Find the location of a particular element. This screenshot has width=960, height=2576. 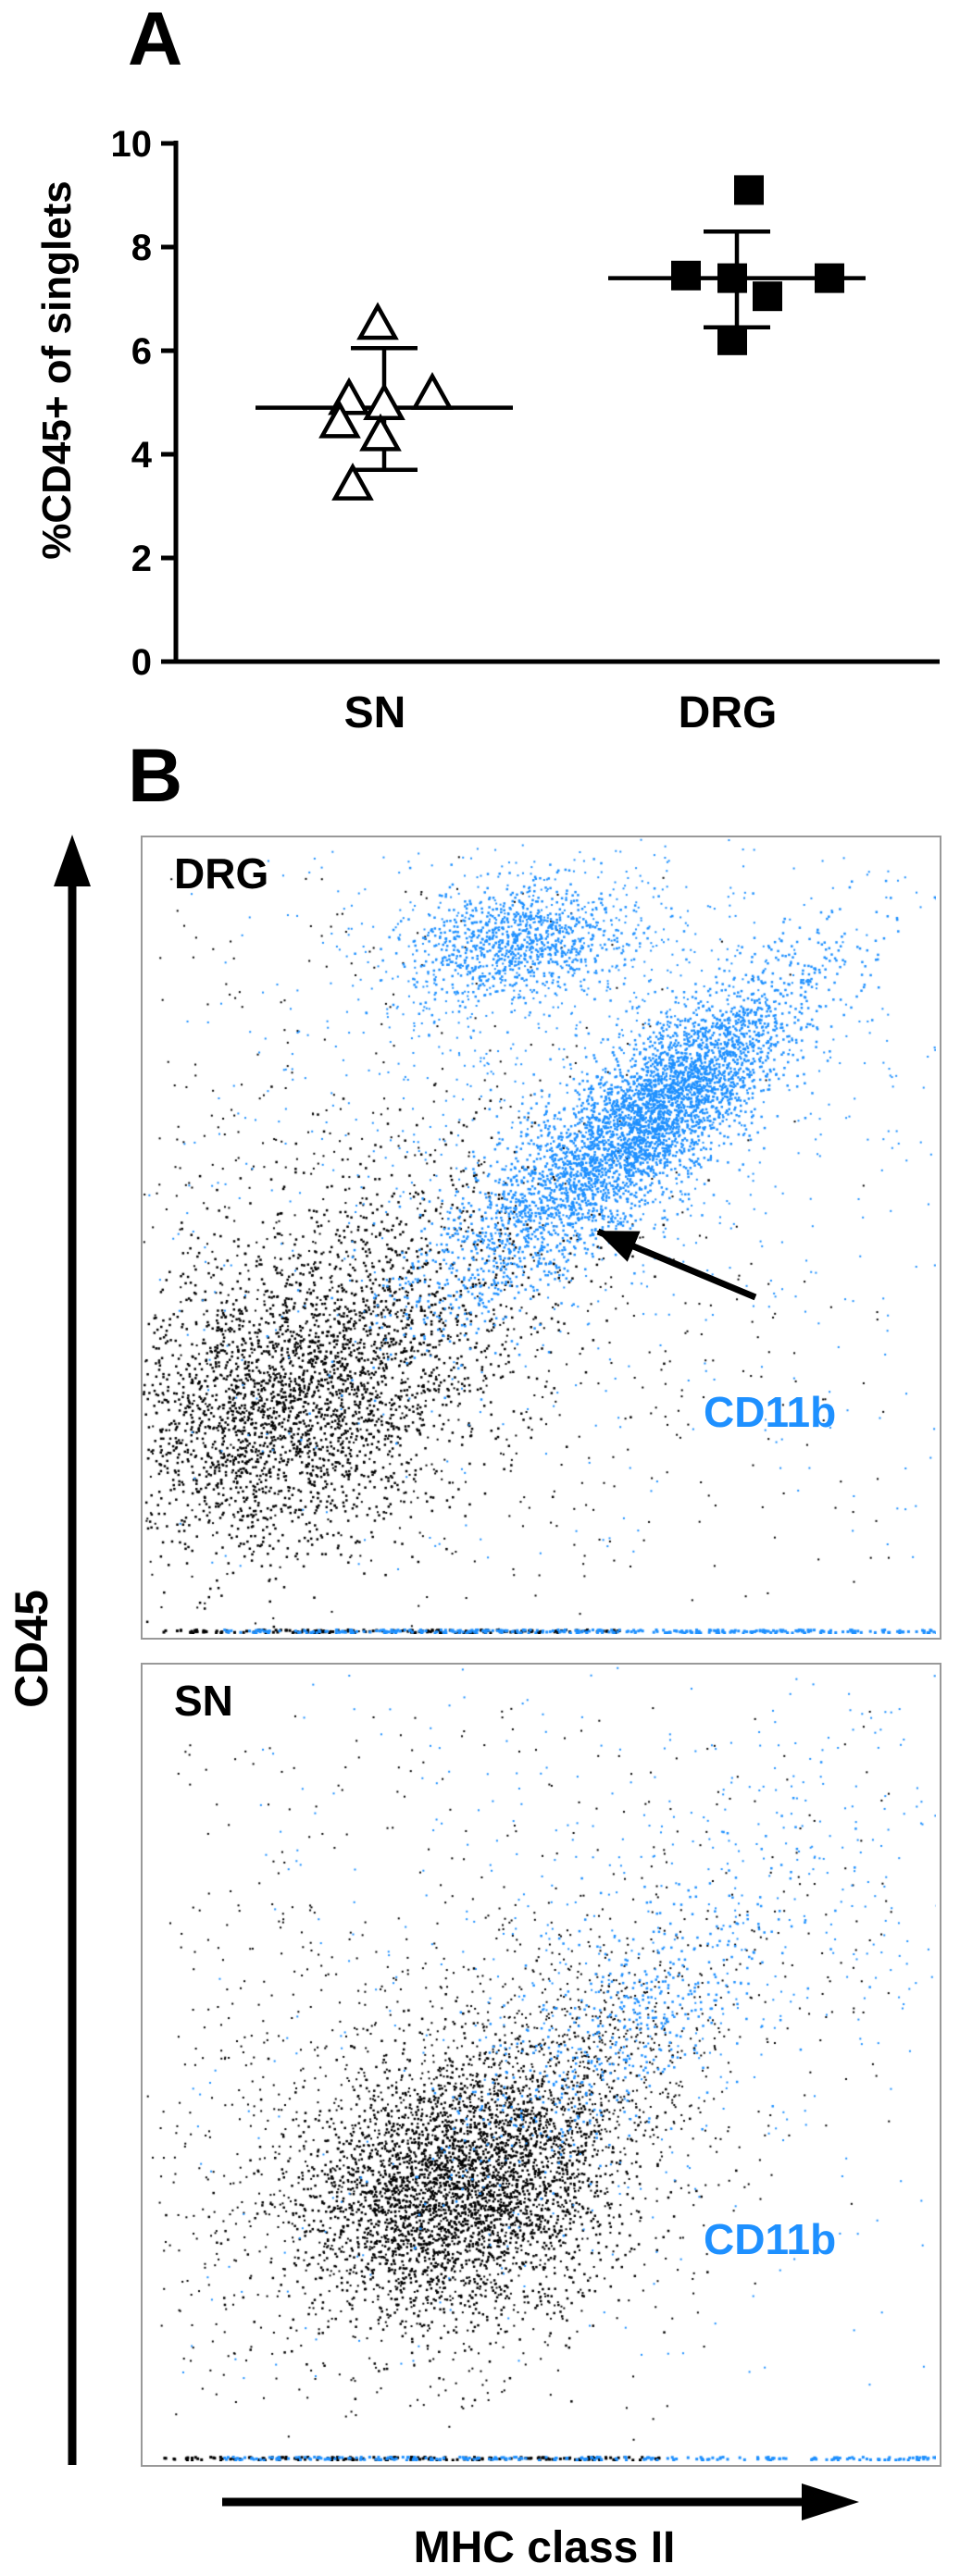

mhc-axis-arrow-icon is located at coordinates (541, 2501).